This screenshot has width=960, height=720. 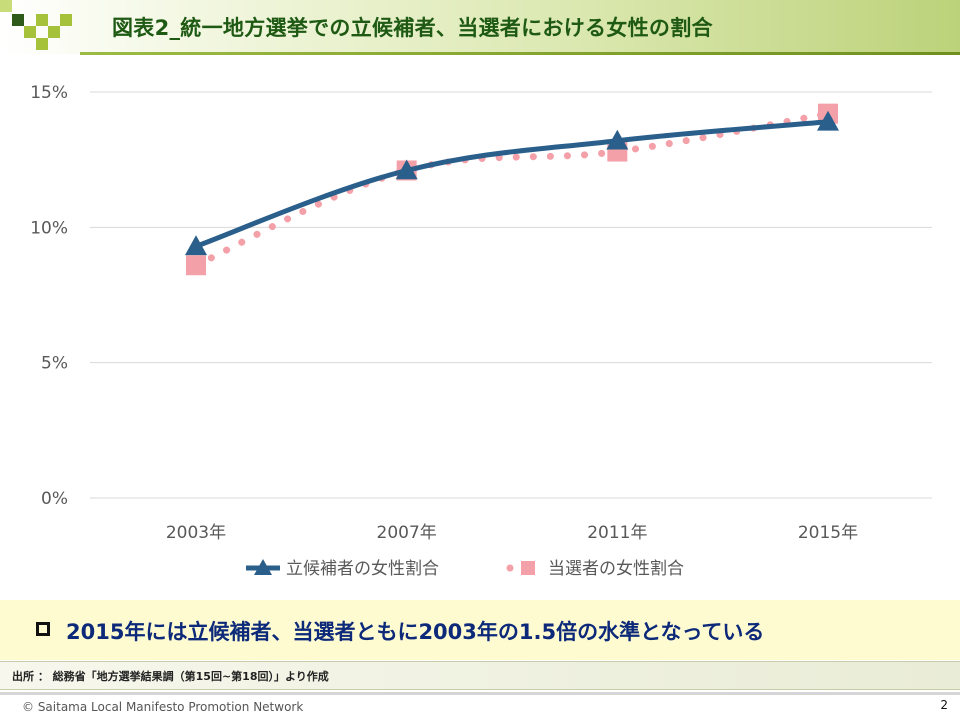 What do you see at coordinates (510, 568) in the screenshot?
I see `legend-dot` at bounding box center [510, 568].